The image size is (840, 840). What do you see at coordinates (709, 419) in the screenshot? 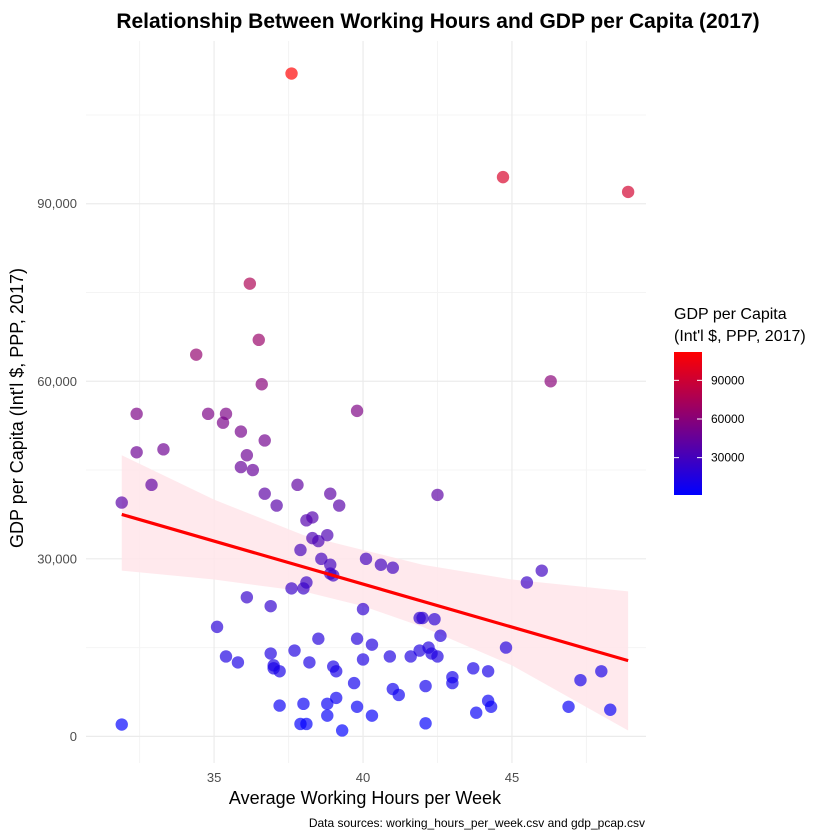
I see `legend-ticks: 30000 60000 90000` at bounding box center [709, 419].